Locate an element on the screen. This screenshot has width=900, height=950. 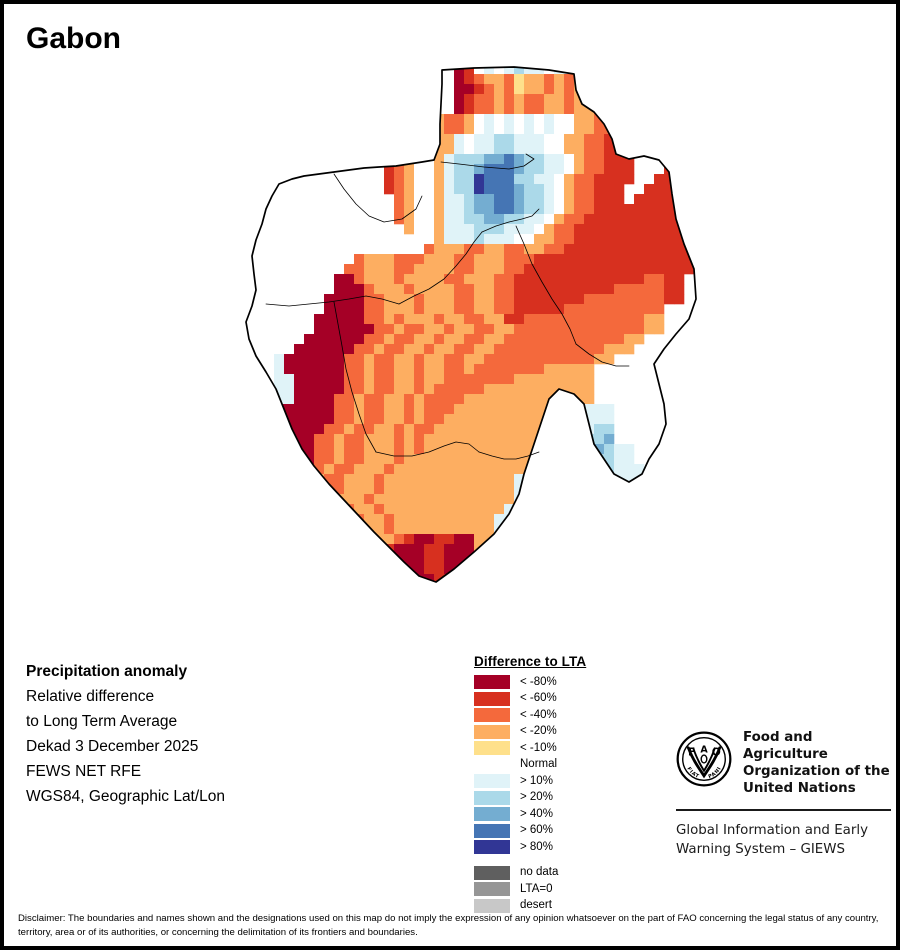
fao-org-line-2: Organization of the is located at coordinates (816, 771).